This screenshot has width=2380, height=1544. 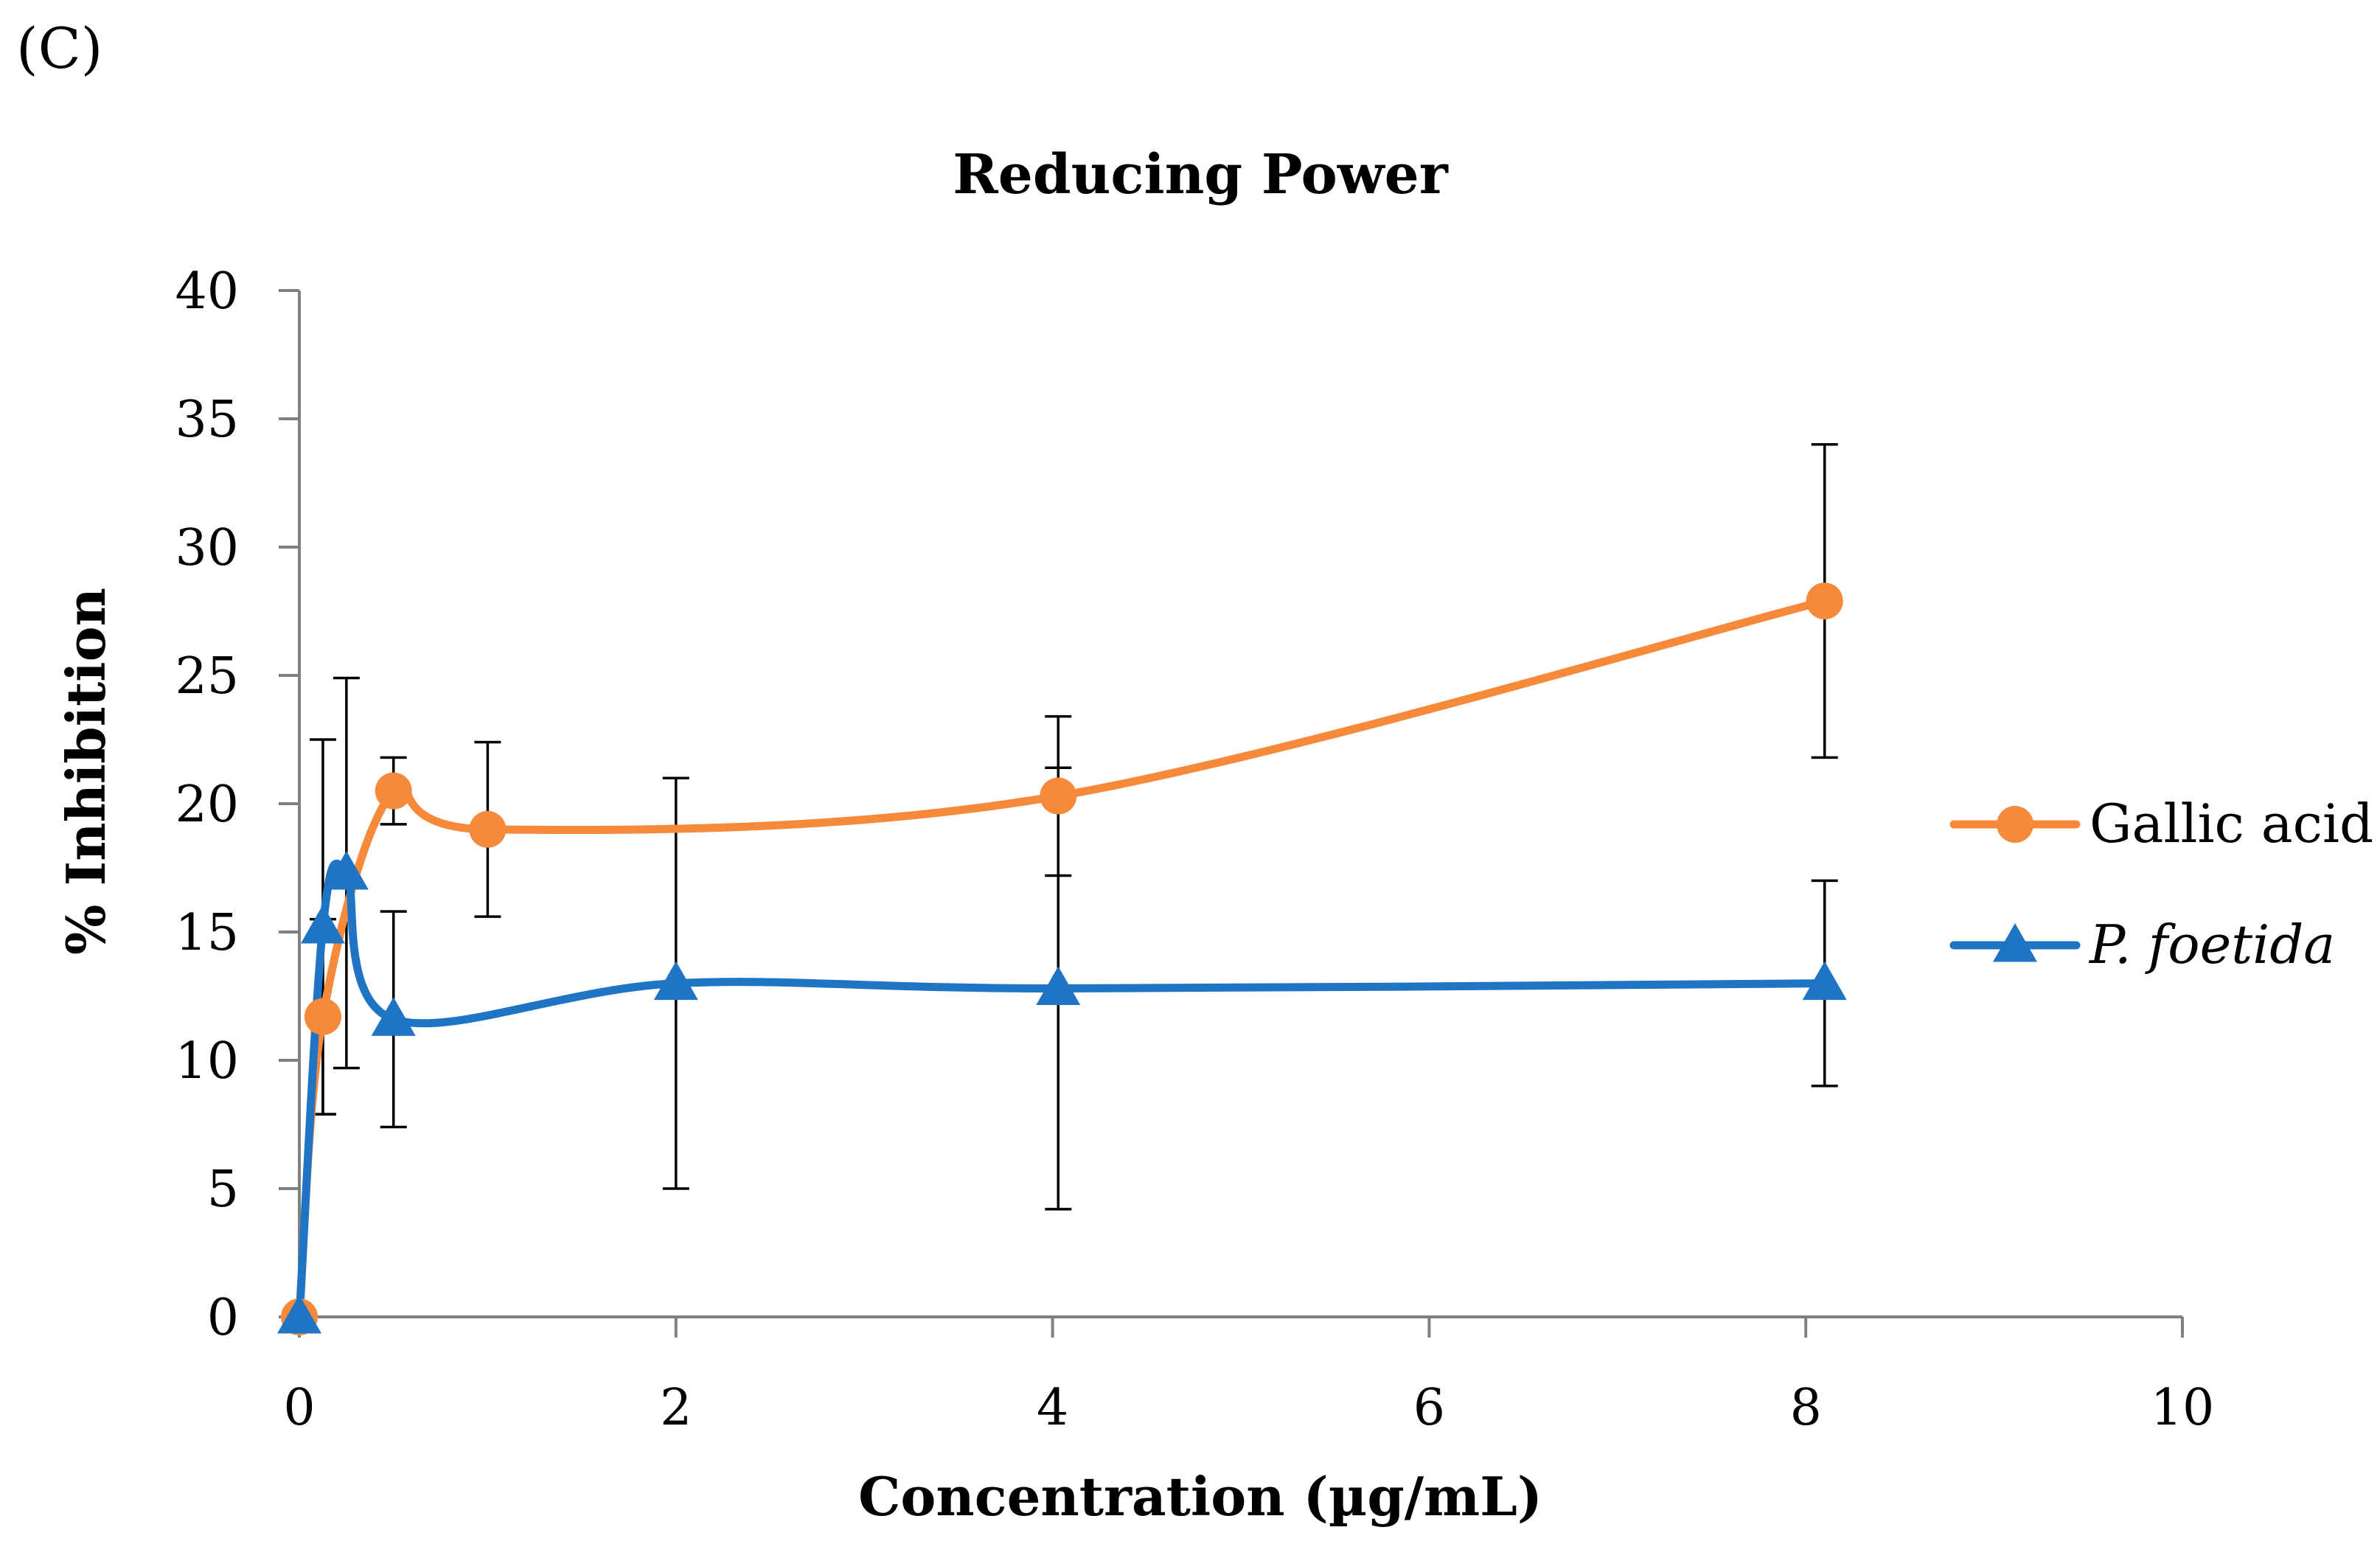 I want to click on y-tick-label: 25, so click(x=207, y=676).